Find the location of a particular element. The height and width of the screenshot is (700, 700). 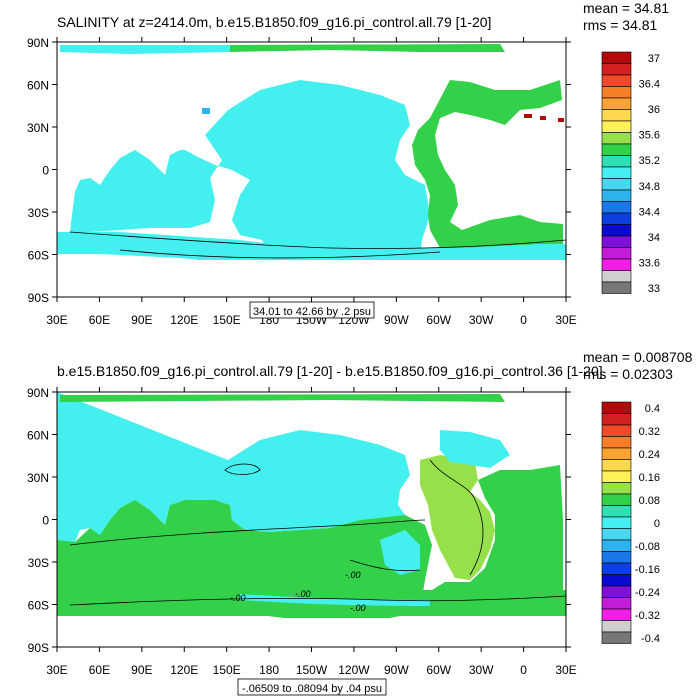

x-tick-label: 120W is located at coordinates (354, 670).